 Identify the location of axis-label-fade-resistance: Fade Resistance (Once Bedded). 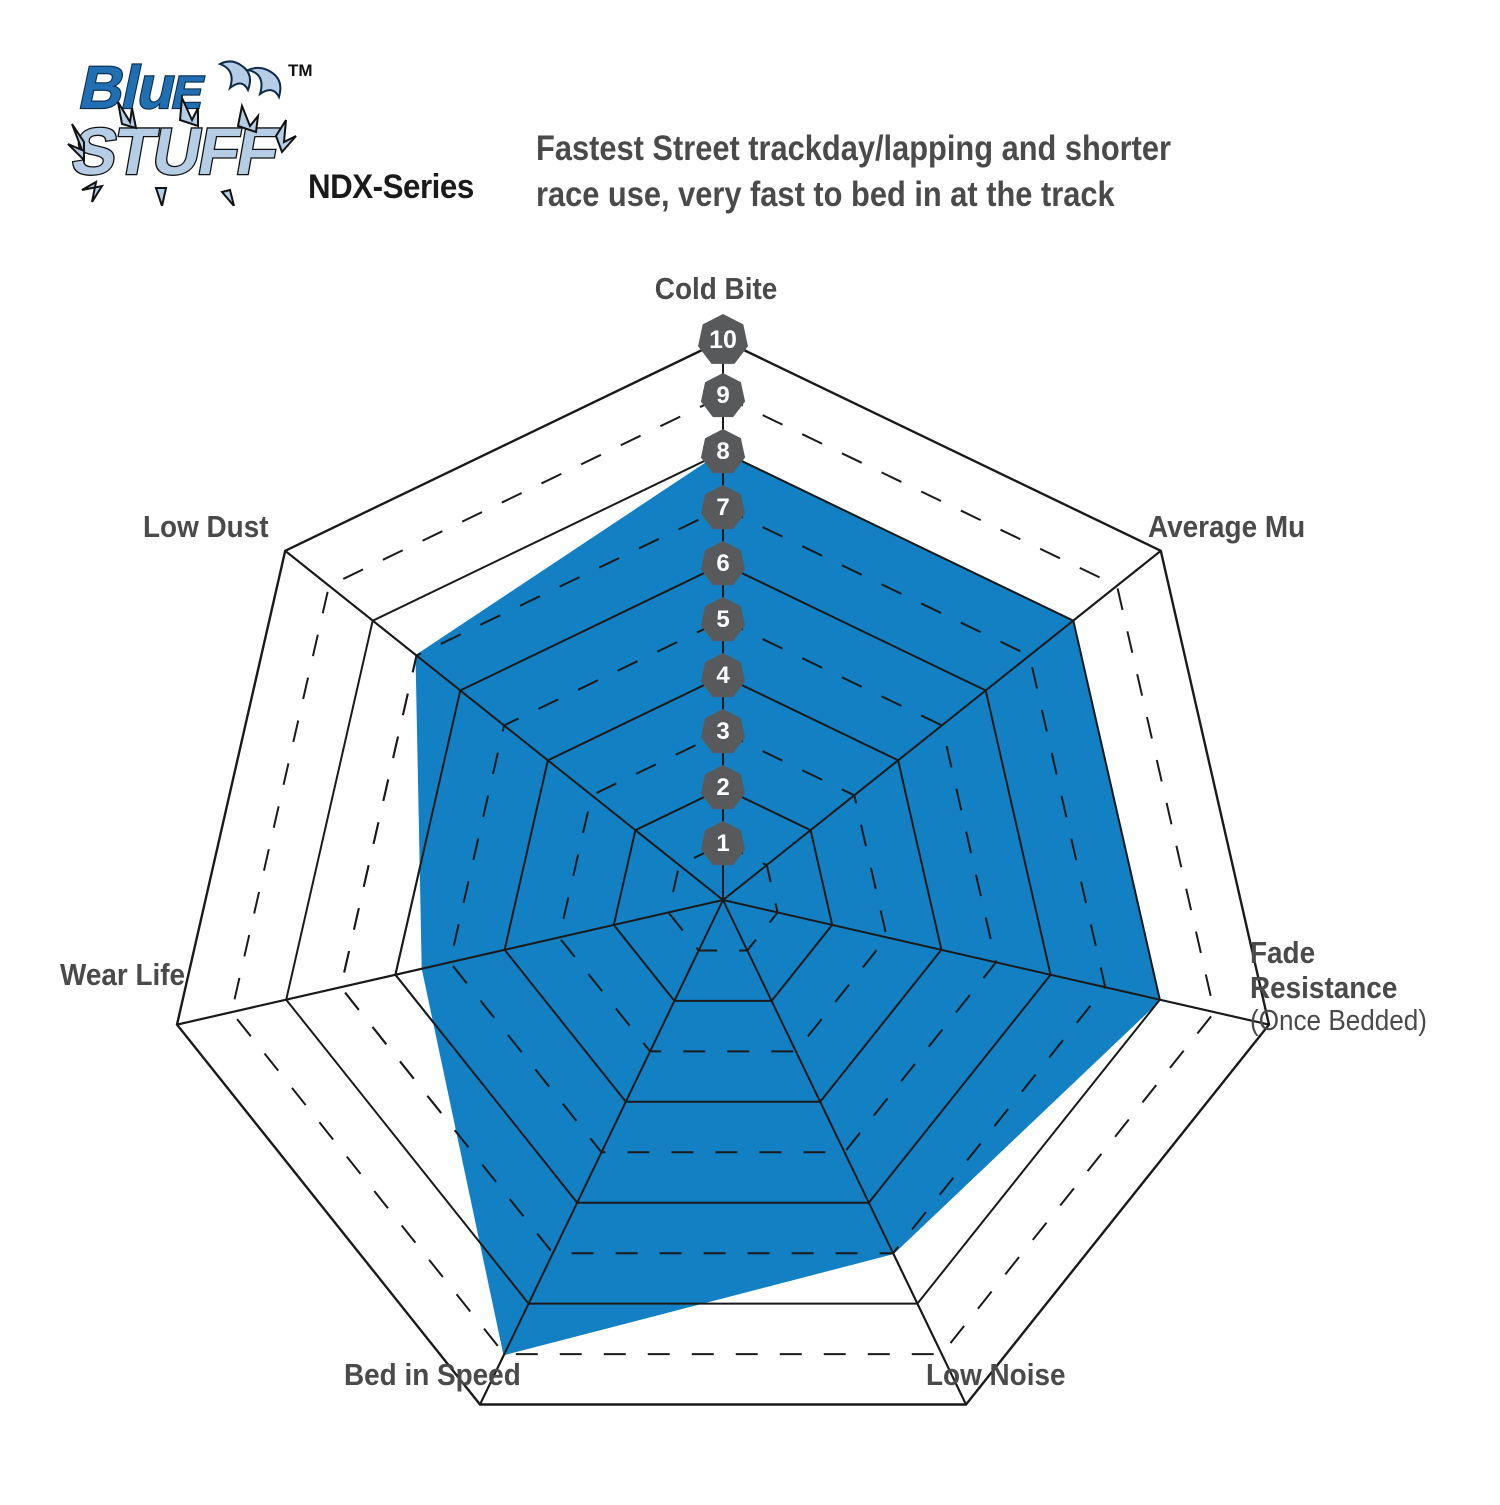
(1339, 986).